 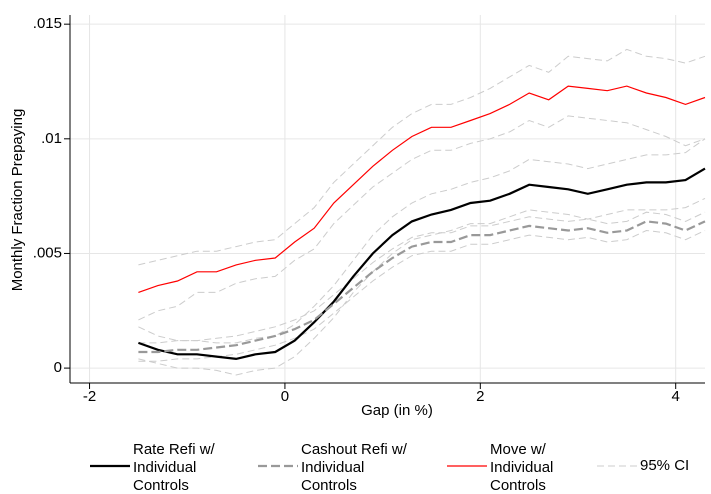 What do you see at coordinates (480, 396) in the screenshot?
I see `x-tick-label: 2` at bounding box center [480, 396].